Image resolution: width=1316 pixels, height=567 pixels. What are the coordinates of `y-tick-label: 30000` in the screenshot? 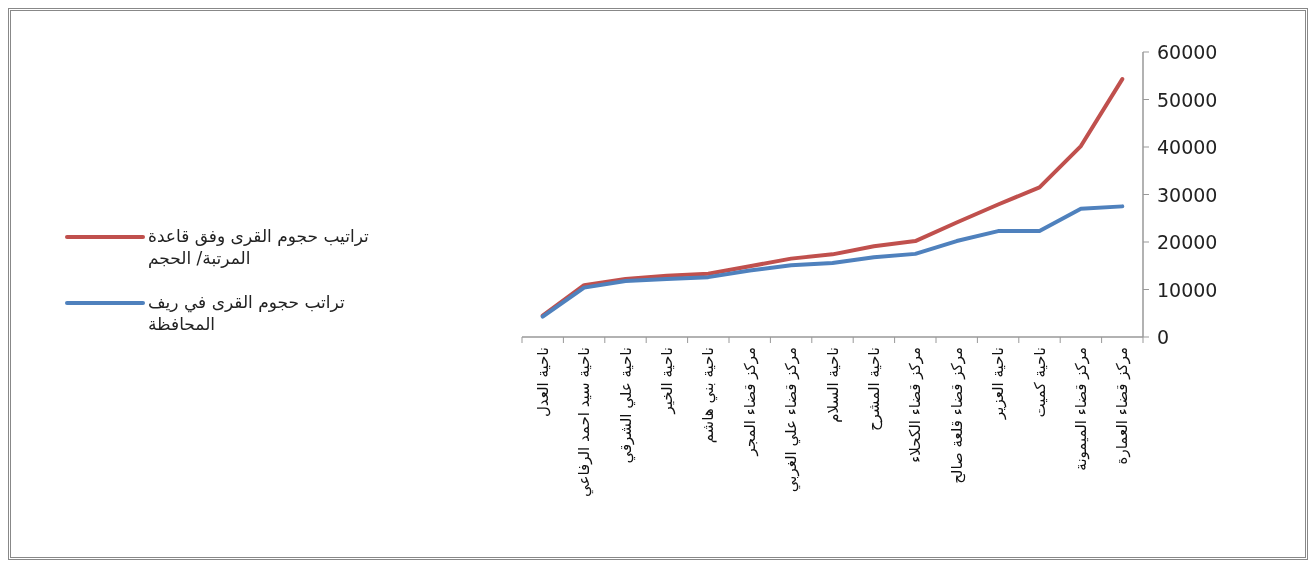 It's located at (1187, 194).